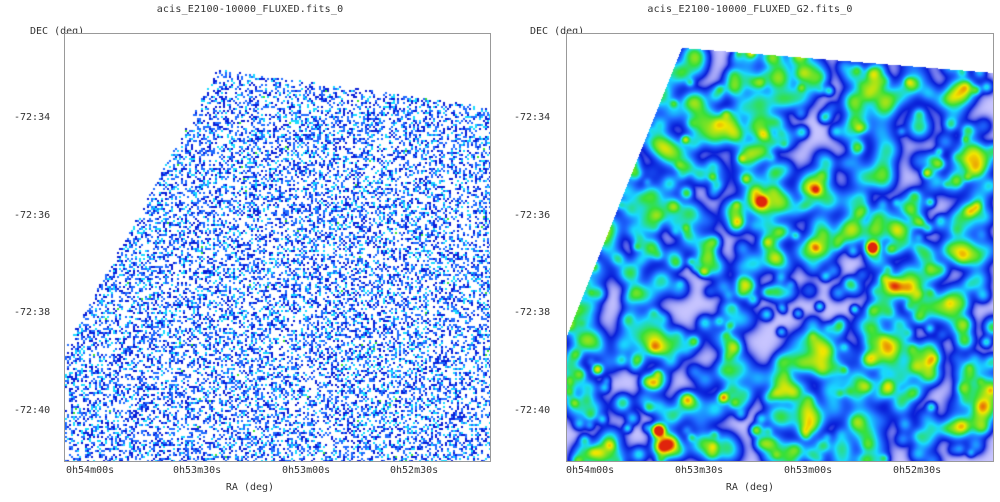  Describe the element at coordinates (197, 470) in the screenshot. I see `left-xtick-2: 0h53m30s` at that location.